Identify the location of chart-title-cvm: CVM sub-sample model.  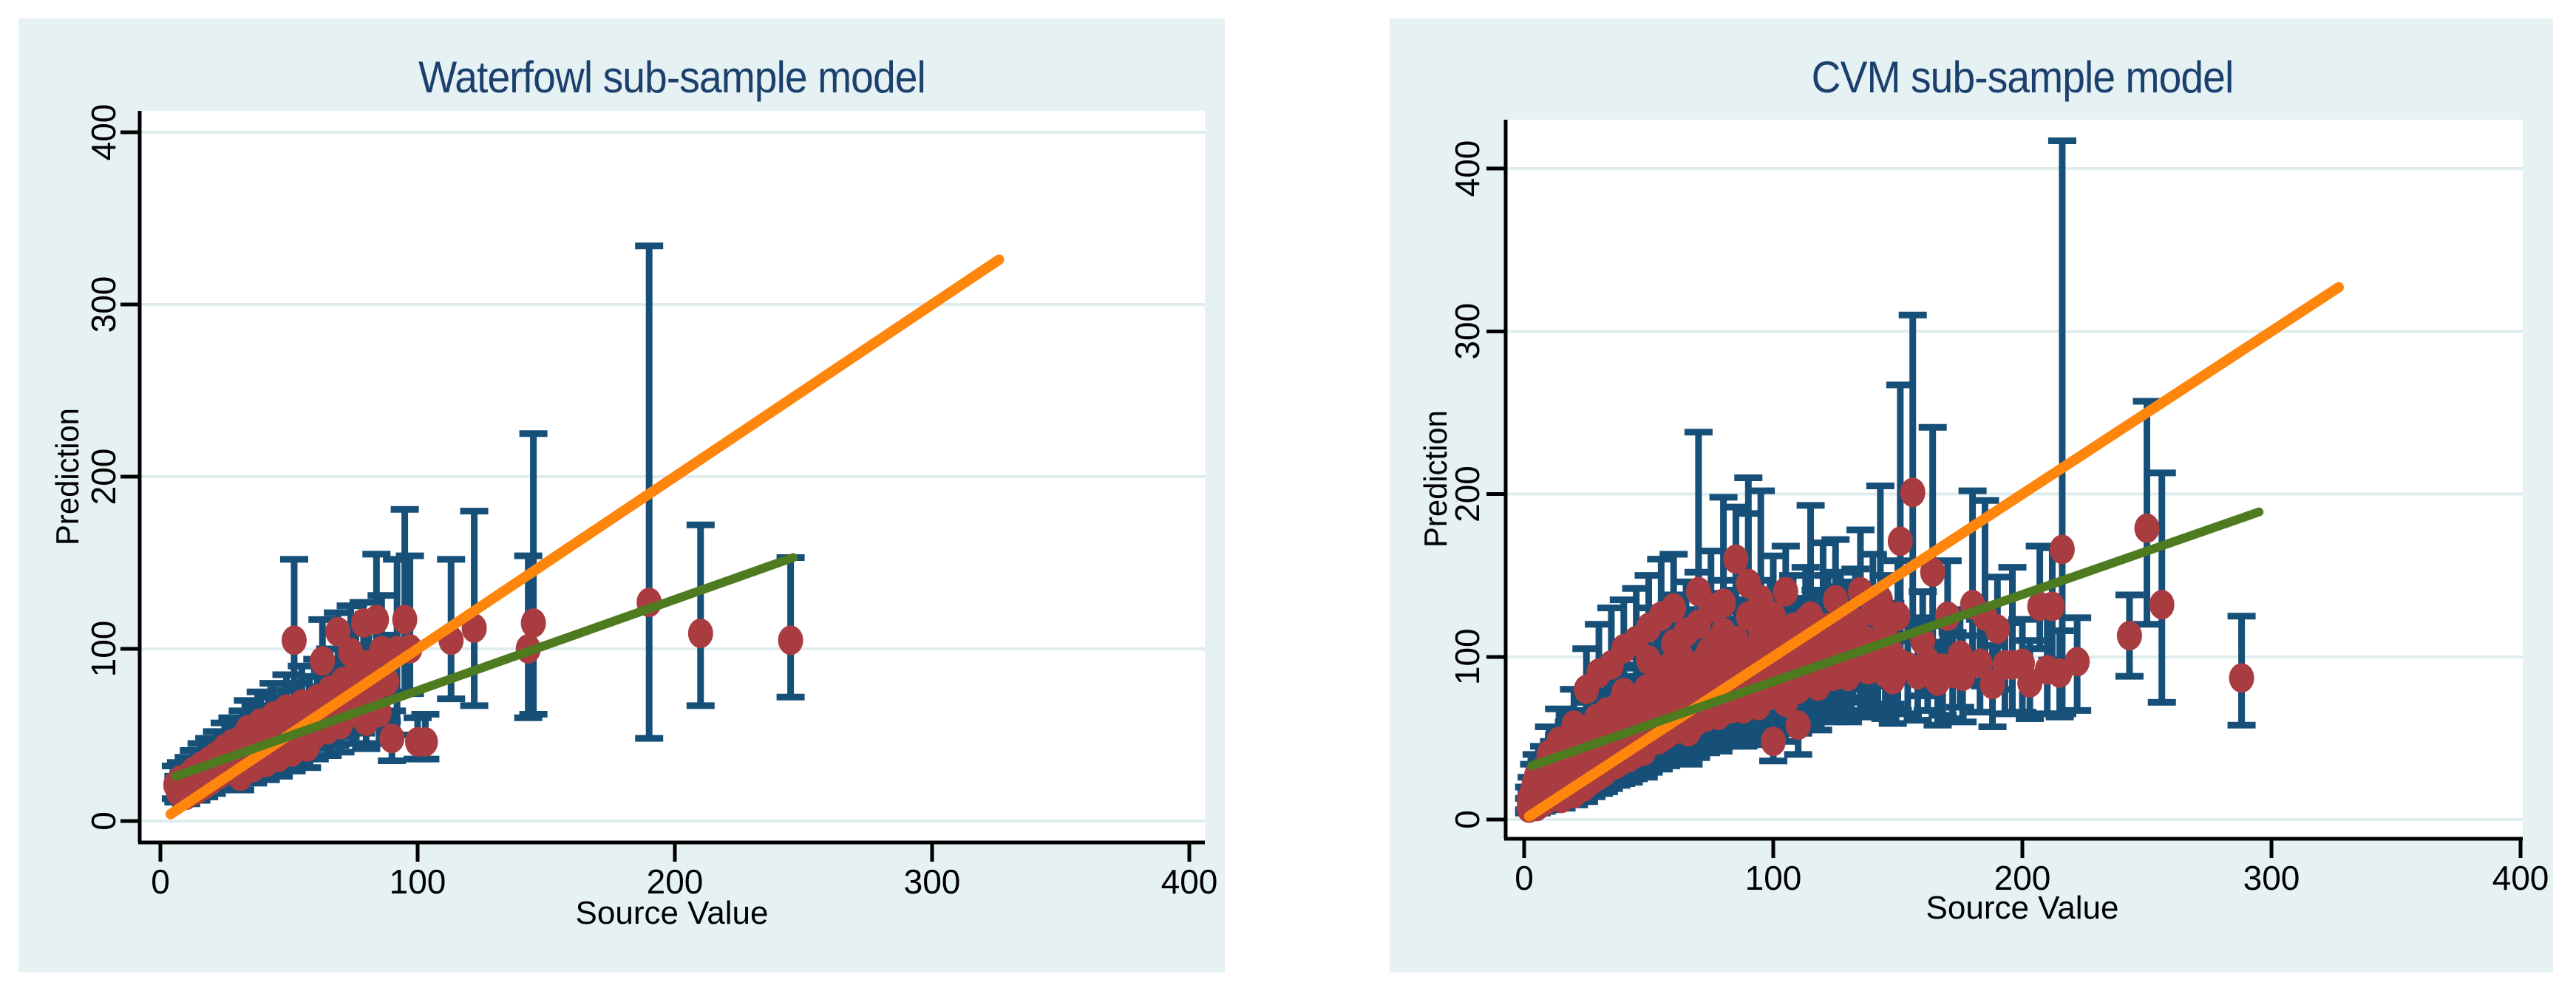
(2023, 77).